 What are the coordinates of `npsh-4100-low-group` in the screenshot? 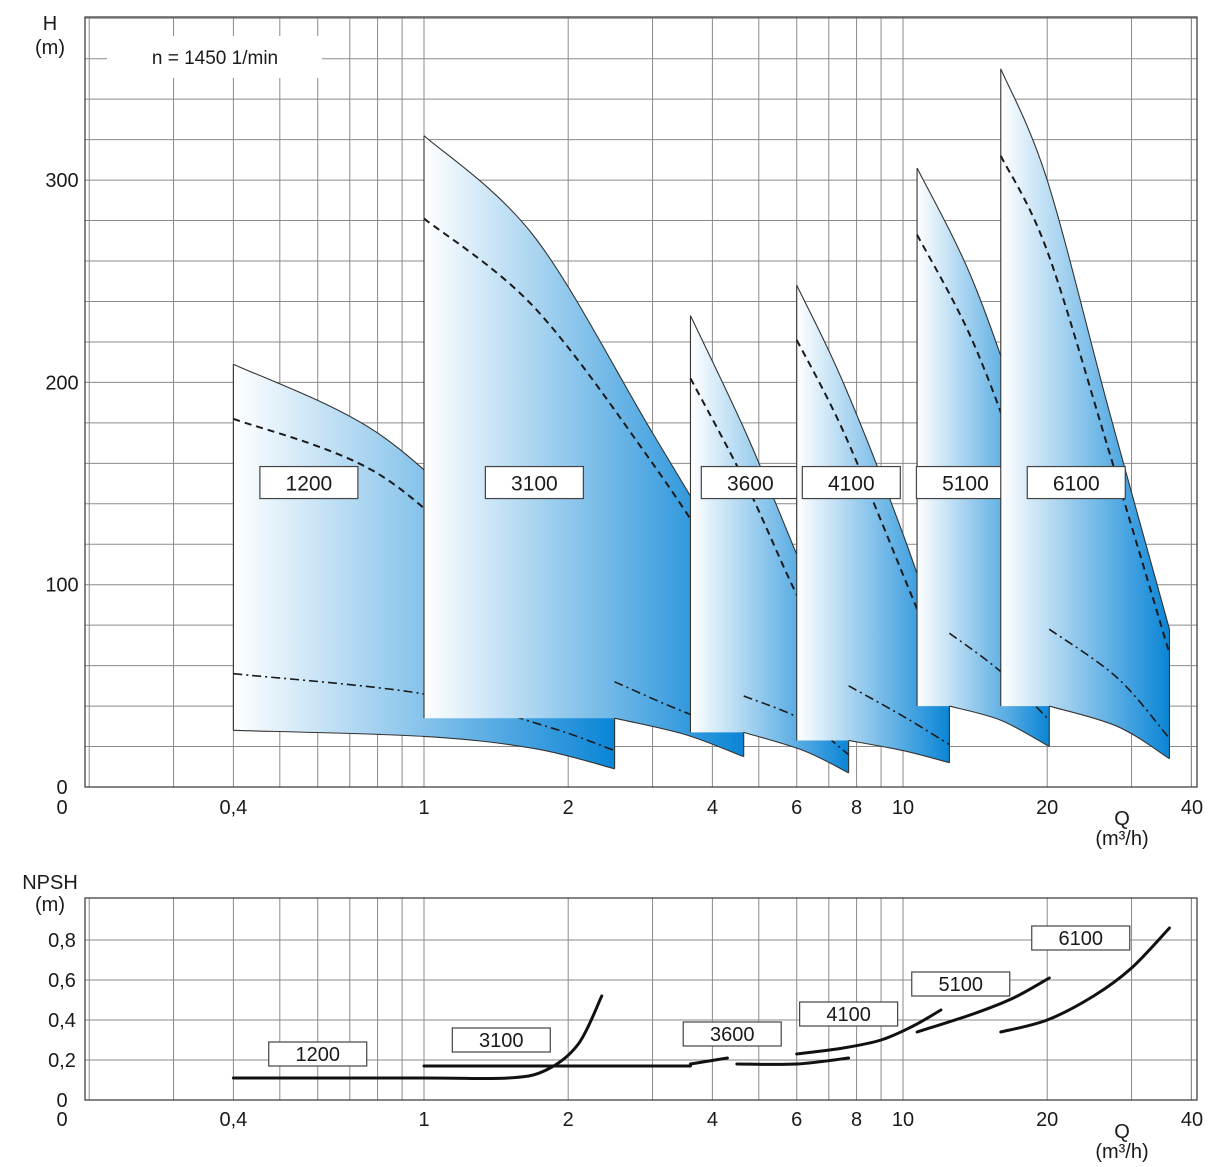 It's located at (793, 1061).